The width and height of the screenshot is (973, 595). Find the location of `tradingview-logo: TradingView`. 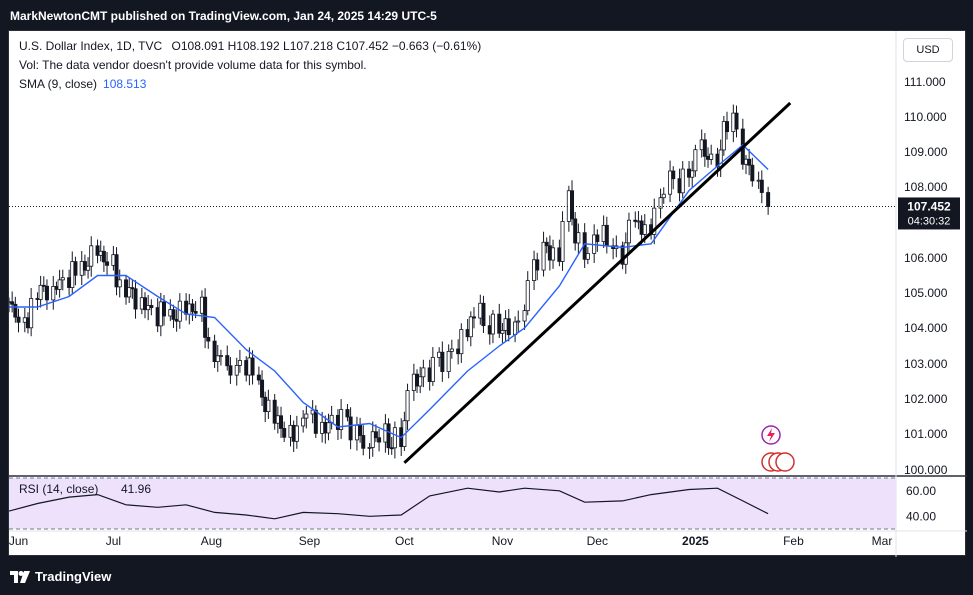

tradingview-logo: TradingView is located at coordinates (60, 576).